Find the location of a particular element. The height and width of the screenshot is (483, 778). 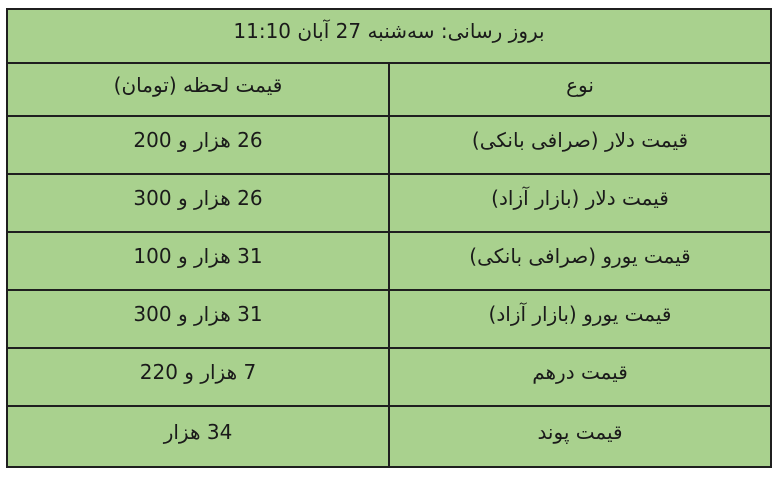

type-cell: قیمت دلار (صرافی بانکی) is located at coordinates (580, 145).